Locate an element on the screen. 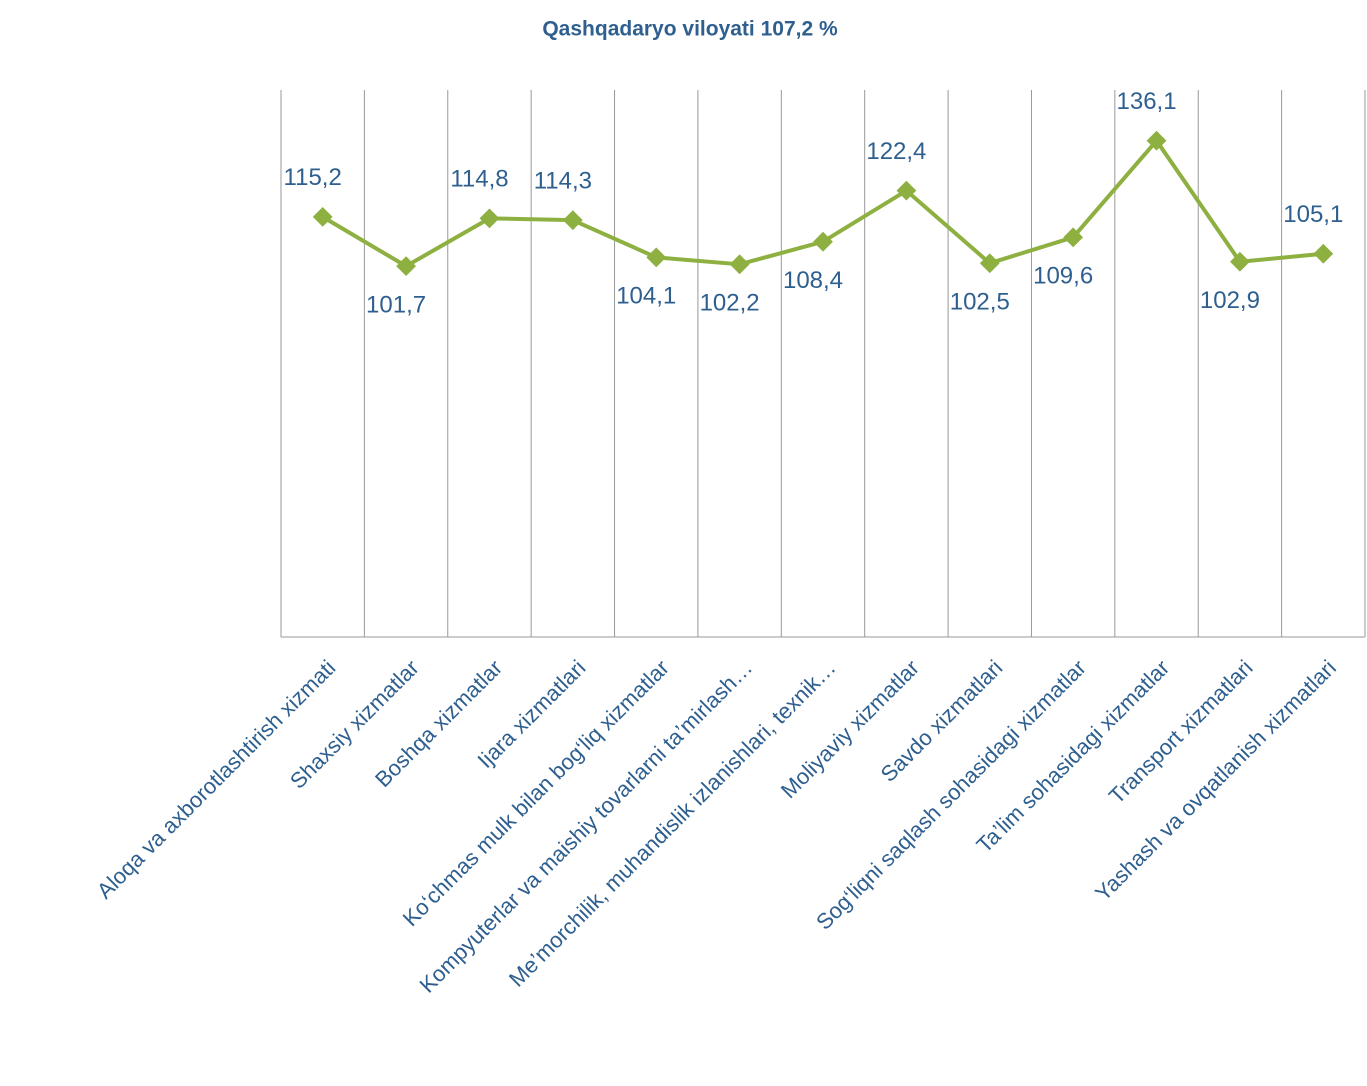 The width and height of the screenshot is (1367, 1086). data-label: 105,1 is located at coordinates (1313, 214).